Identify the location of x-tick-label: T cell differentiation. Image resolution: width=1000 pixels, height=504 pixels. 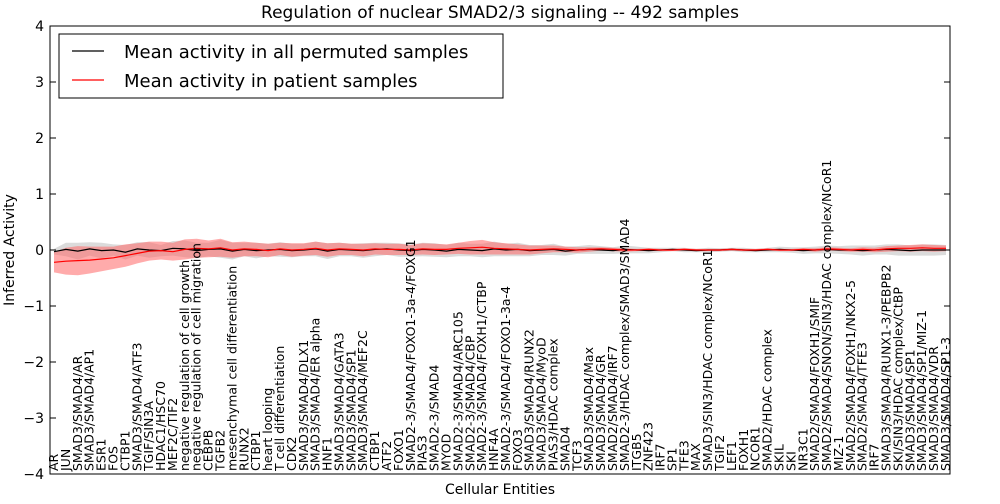
(279, 409).